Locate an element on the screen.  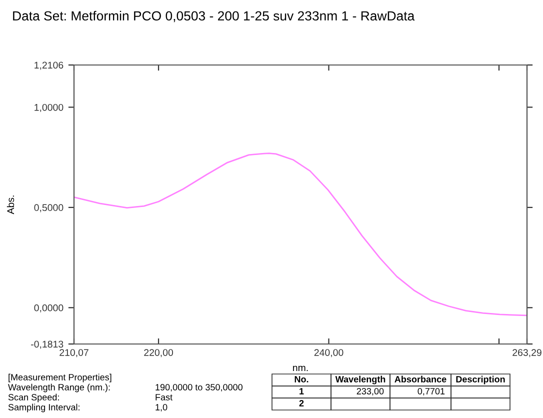
x-tick-label: 220,00 is located at coordinates (159, 353).